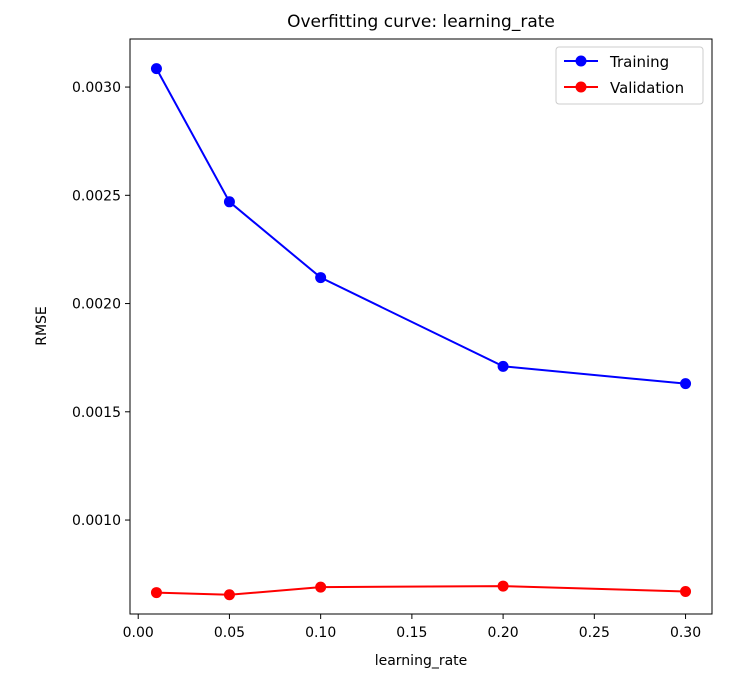 The height and width of the screenshot is (684, 741). What do you see at coordinates (581, 61) in the screenshot?
I see `legend-marker-training` at bounding box center [581, 61].